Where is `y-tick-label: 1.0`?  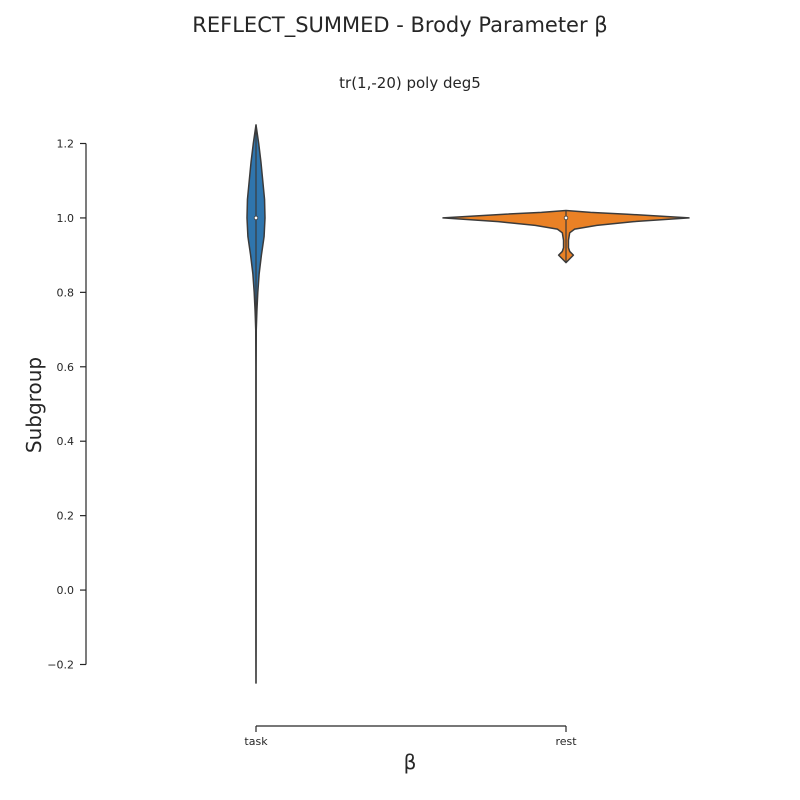 y-tick-label: 1.0 is located at coordinates (66, 218).